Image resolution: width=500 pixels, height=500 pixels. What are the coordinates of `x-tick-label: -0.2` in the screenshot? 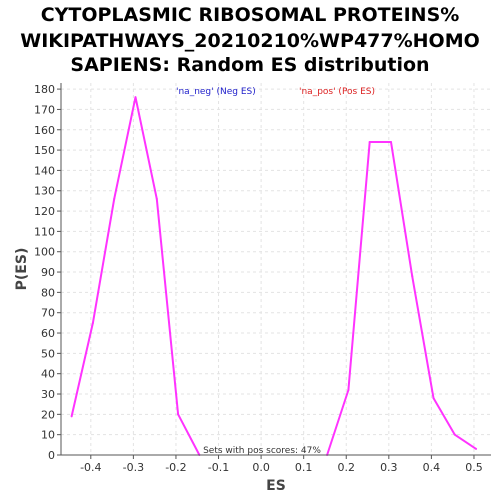 It's located at (175, 467).